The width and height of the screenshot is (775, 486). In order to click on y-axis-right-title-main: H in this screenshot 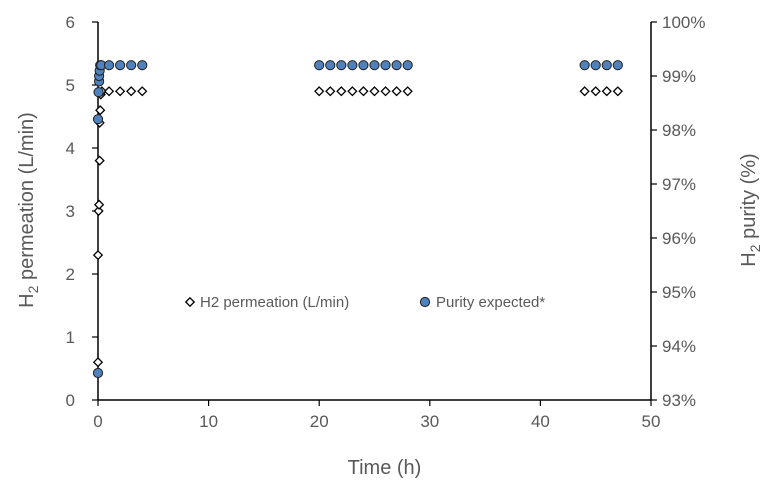, I will do `click(749, 259)`.